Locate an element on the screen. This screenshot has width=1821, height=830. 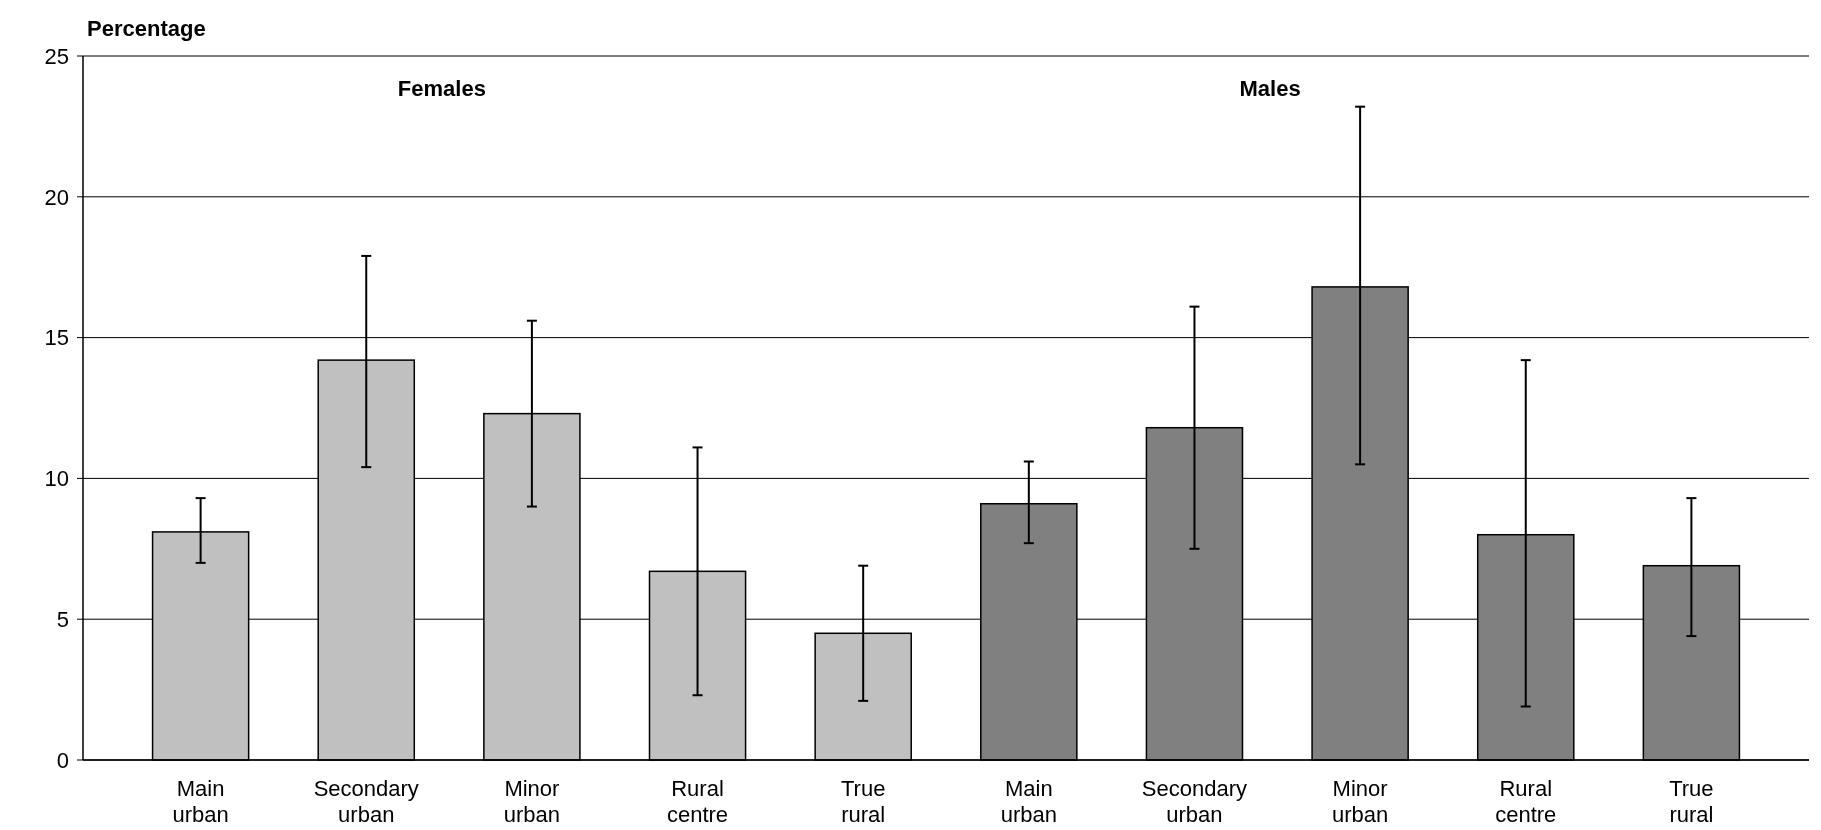
y-tick-label: 15 is located at coordinates (56, 338).